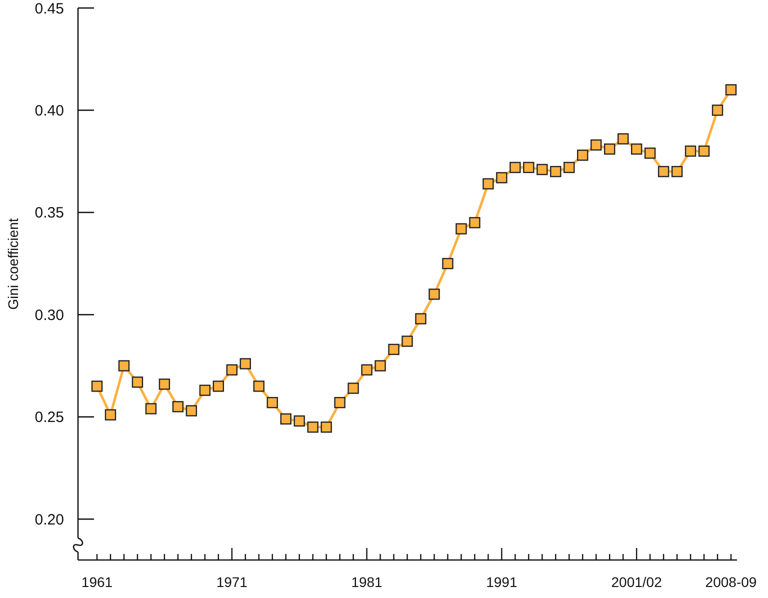  What do you see at coordinates (367, 582) in the screenshot?
I see `x-tick-label: 1981` at bounding box center [367, 582].